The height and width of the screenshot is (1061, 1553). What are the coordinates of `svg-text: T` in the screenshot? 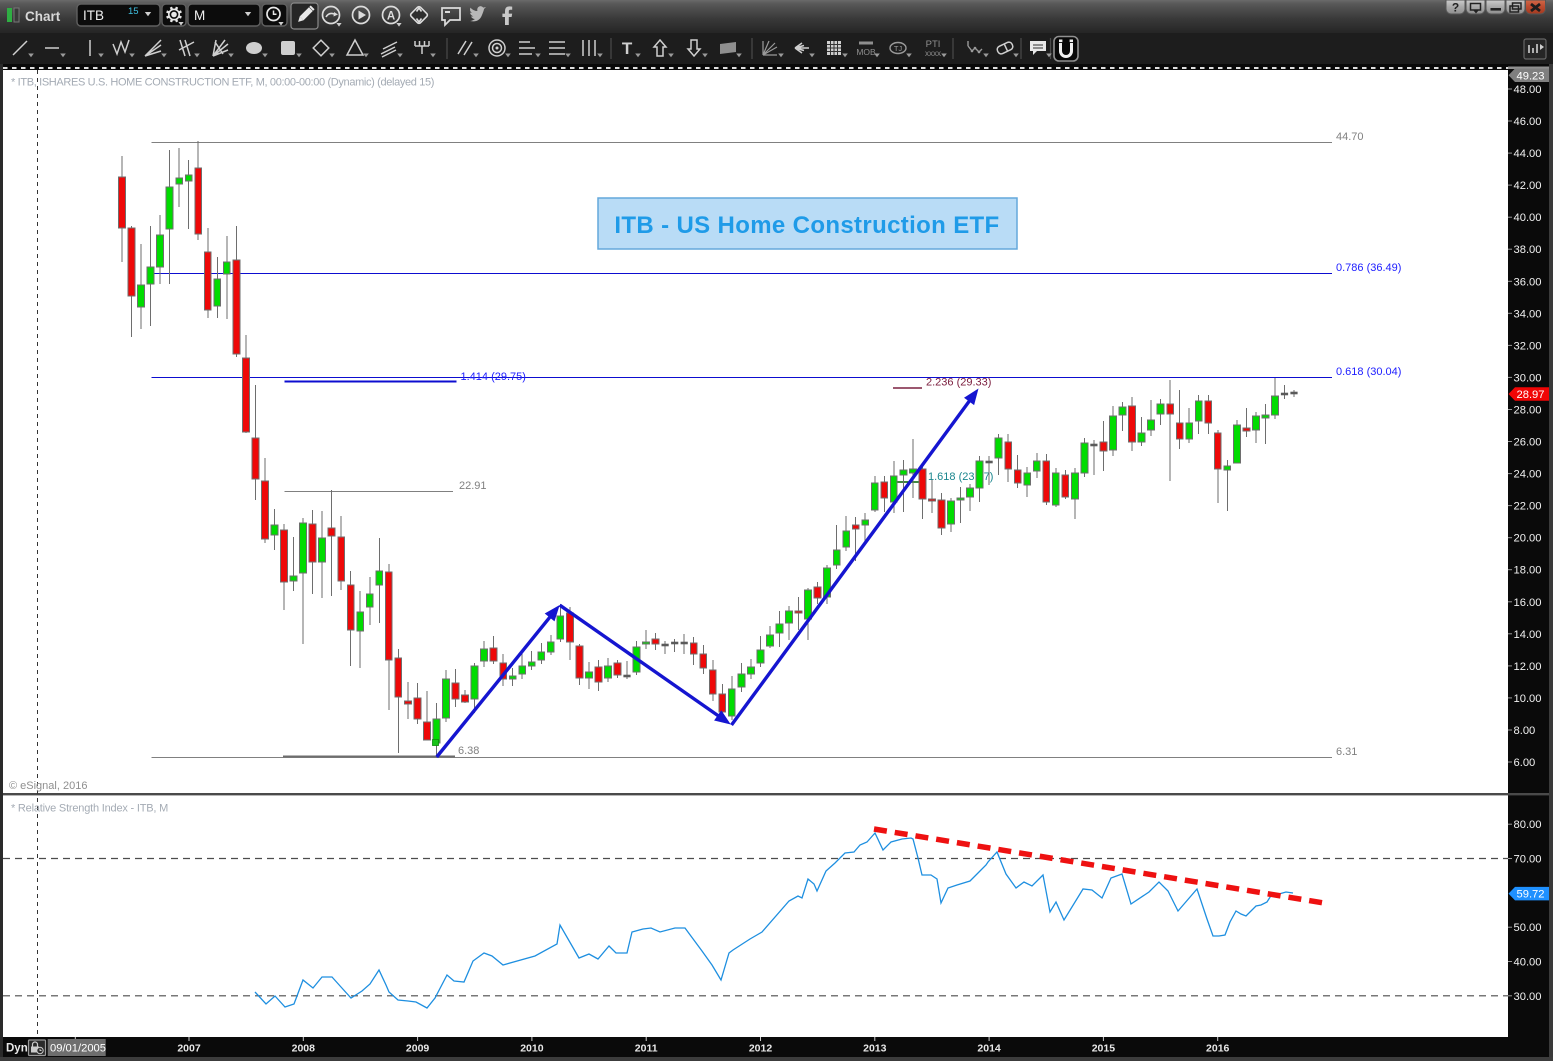 It's located at (627, 48).